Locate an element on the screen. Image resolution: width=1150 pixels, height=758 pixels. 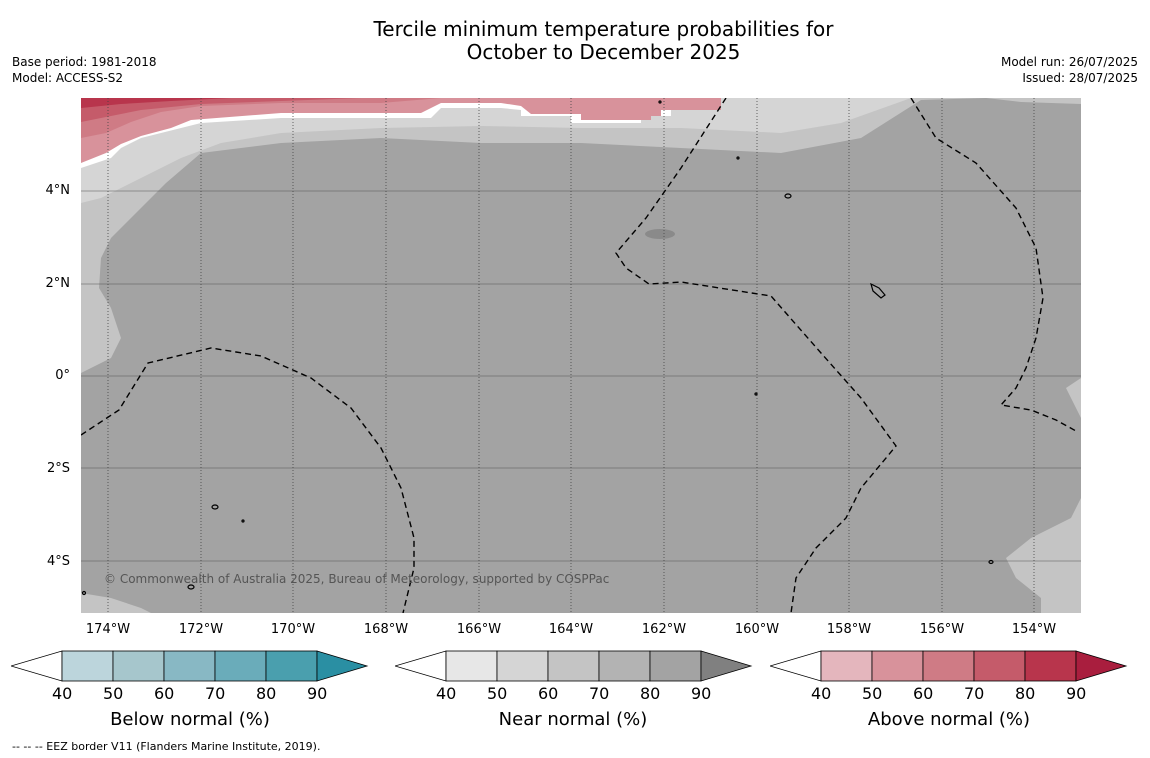
lon-label-158w: 158°W is located at coordinates (849, 629).